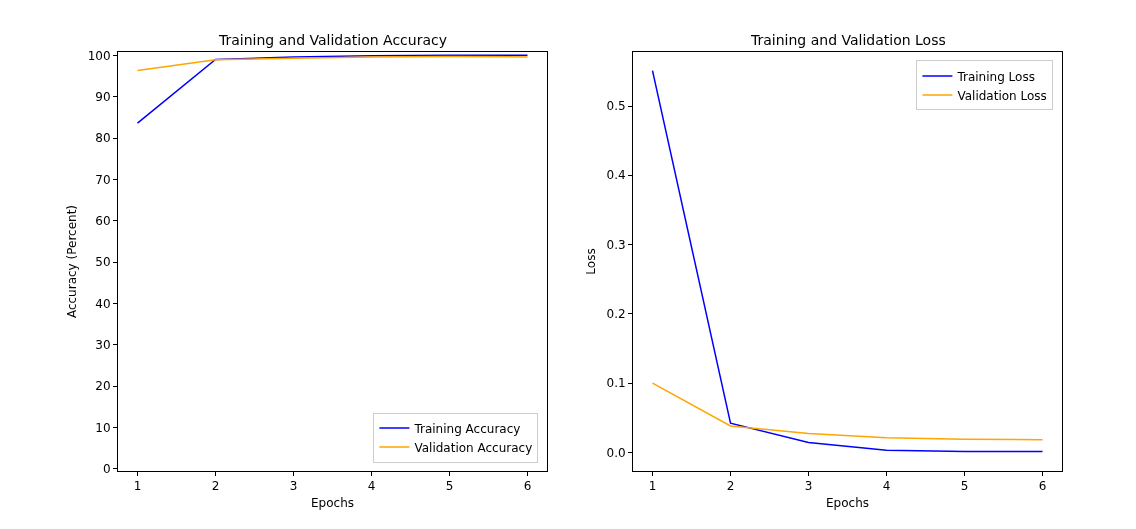 The width and height of the screenshot is (1136, 529). What do you see at coordinates (103, 96) in the screenshot?
I see `y-tick-label: 90` at bounding box center [103, 96].